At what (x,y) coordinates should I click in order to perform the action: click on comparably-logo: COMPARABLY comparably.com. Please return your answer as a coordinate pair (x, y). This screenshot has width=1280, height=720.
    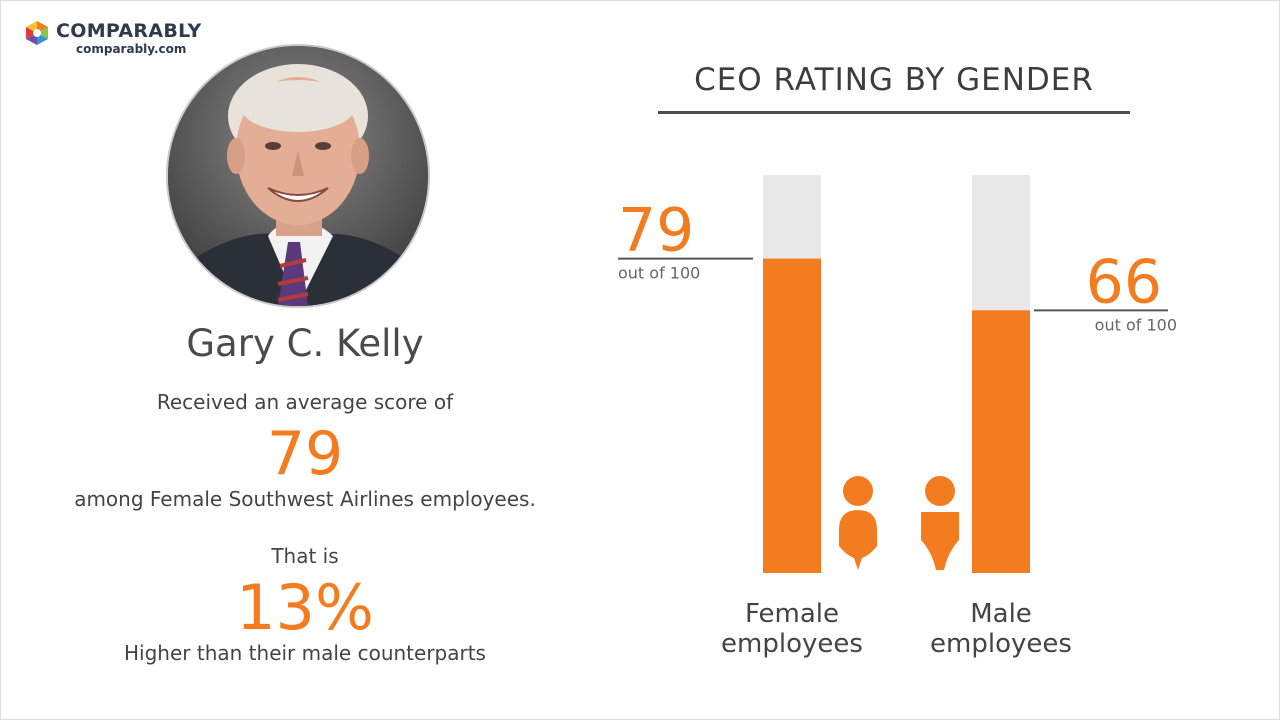
    Looking at the image, I should click on (124, 39).